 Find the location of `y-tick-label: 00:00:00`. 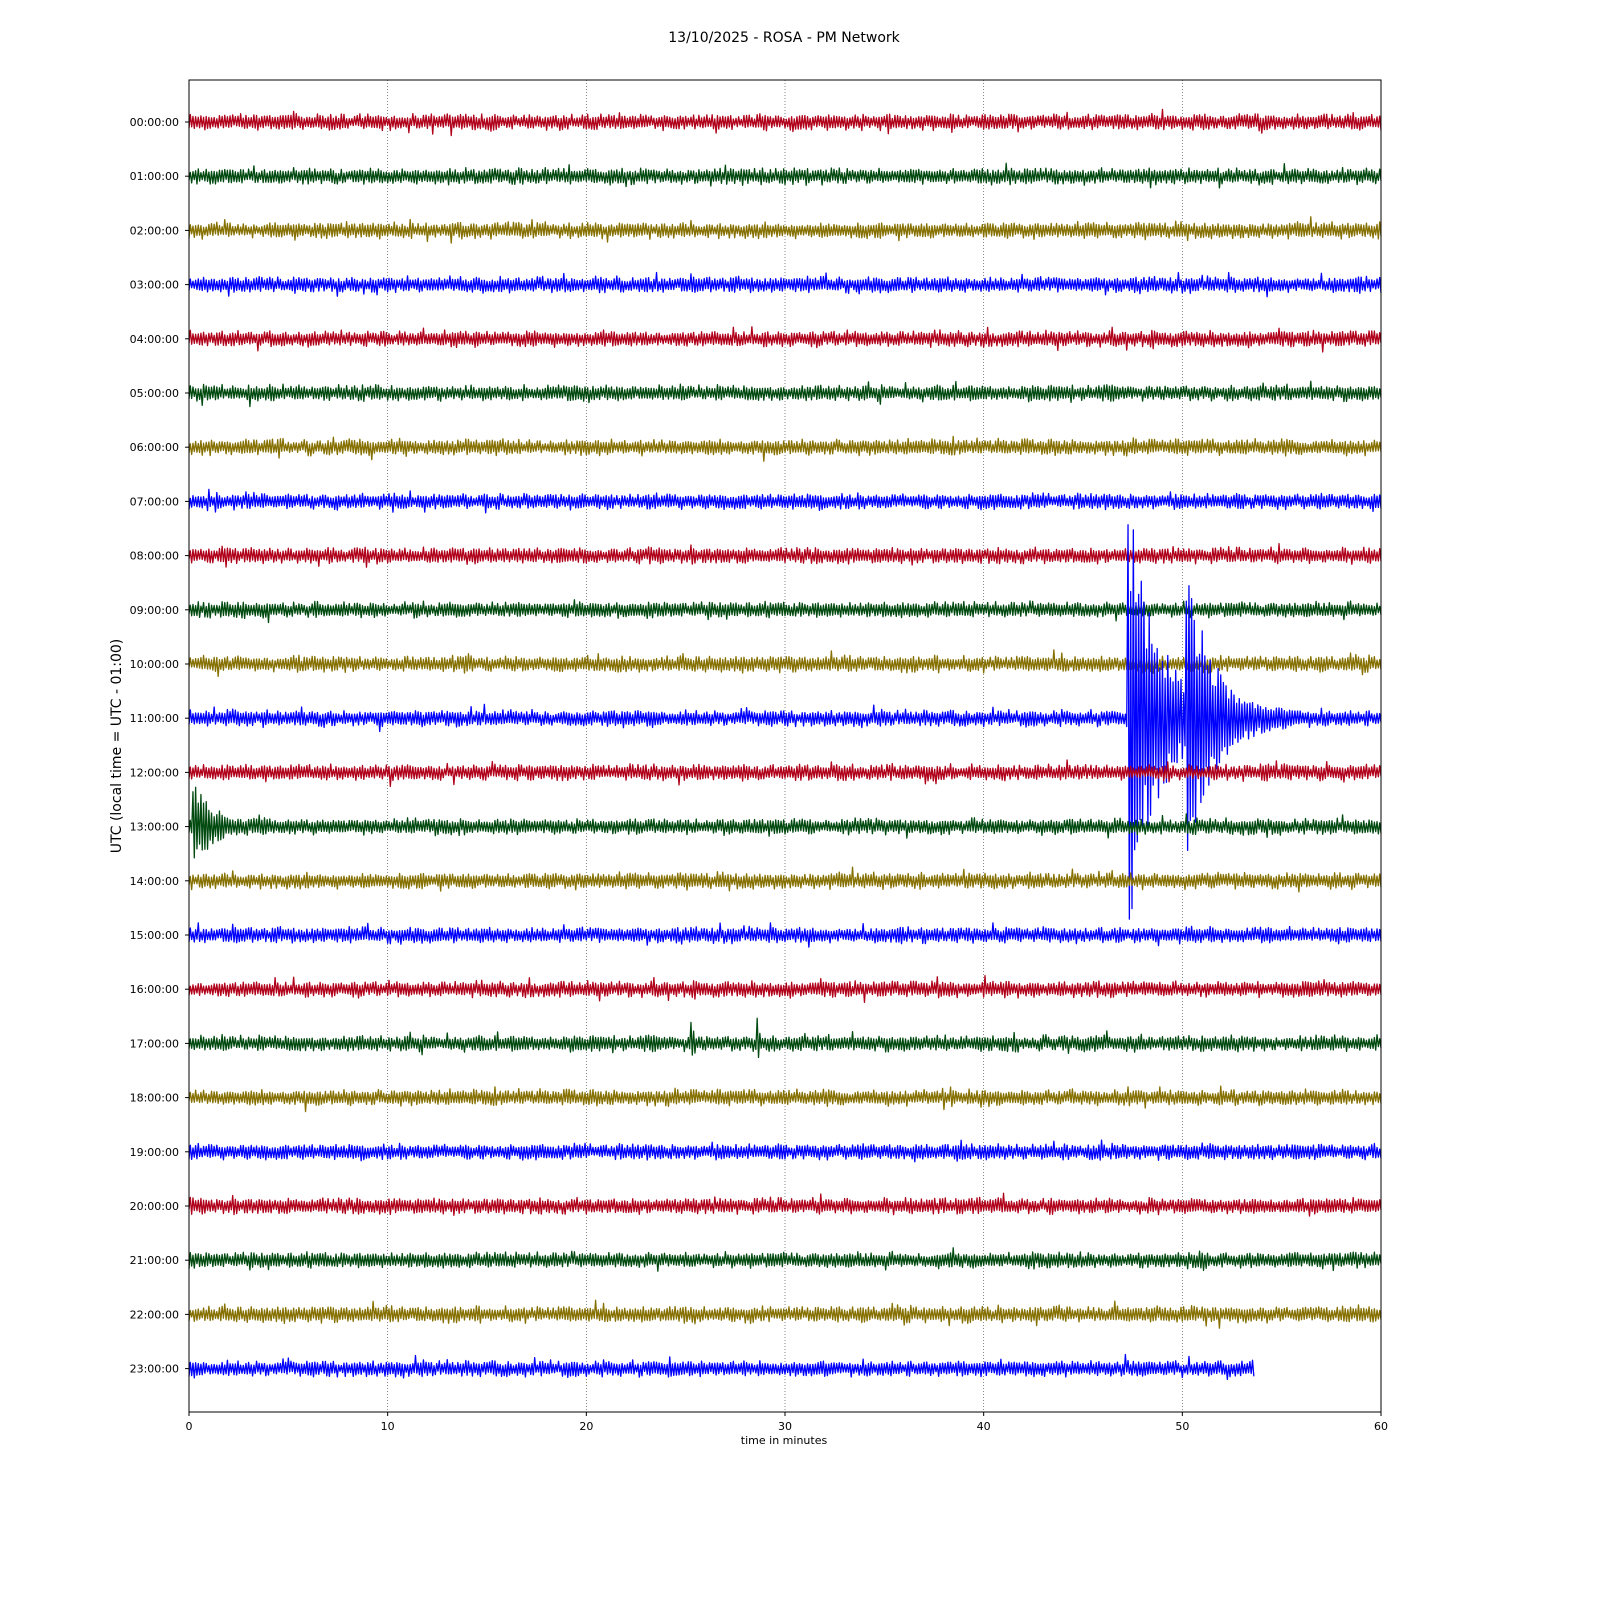

y-tick-label: 00:00:00 is located at coordinates (154, 122).